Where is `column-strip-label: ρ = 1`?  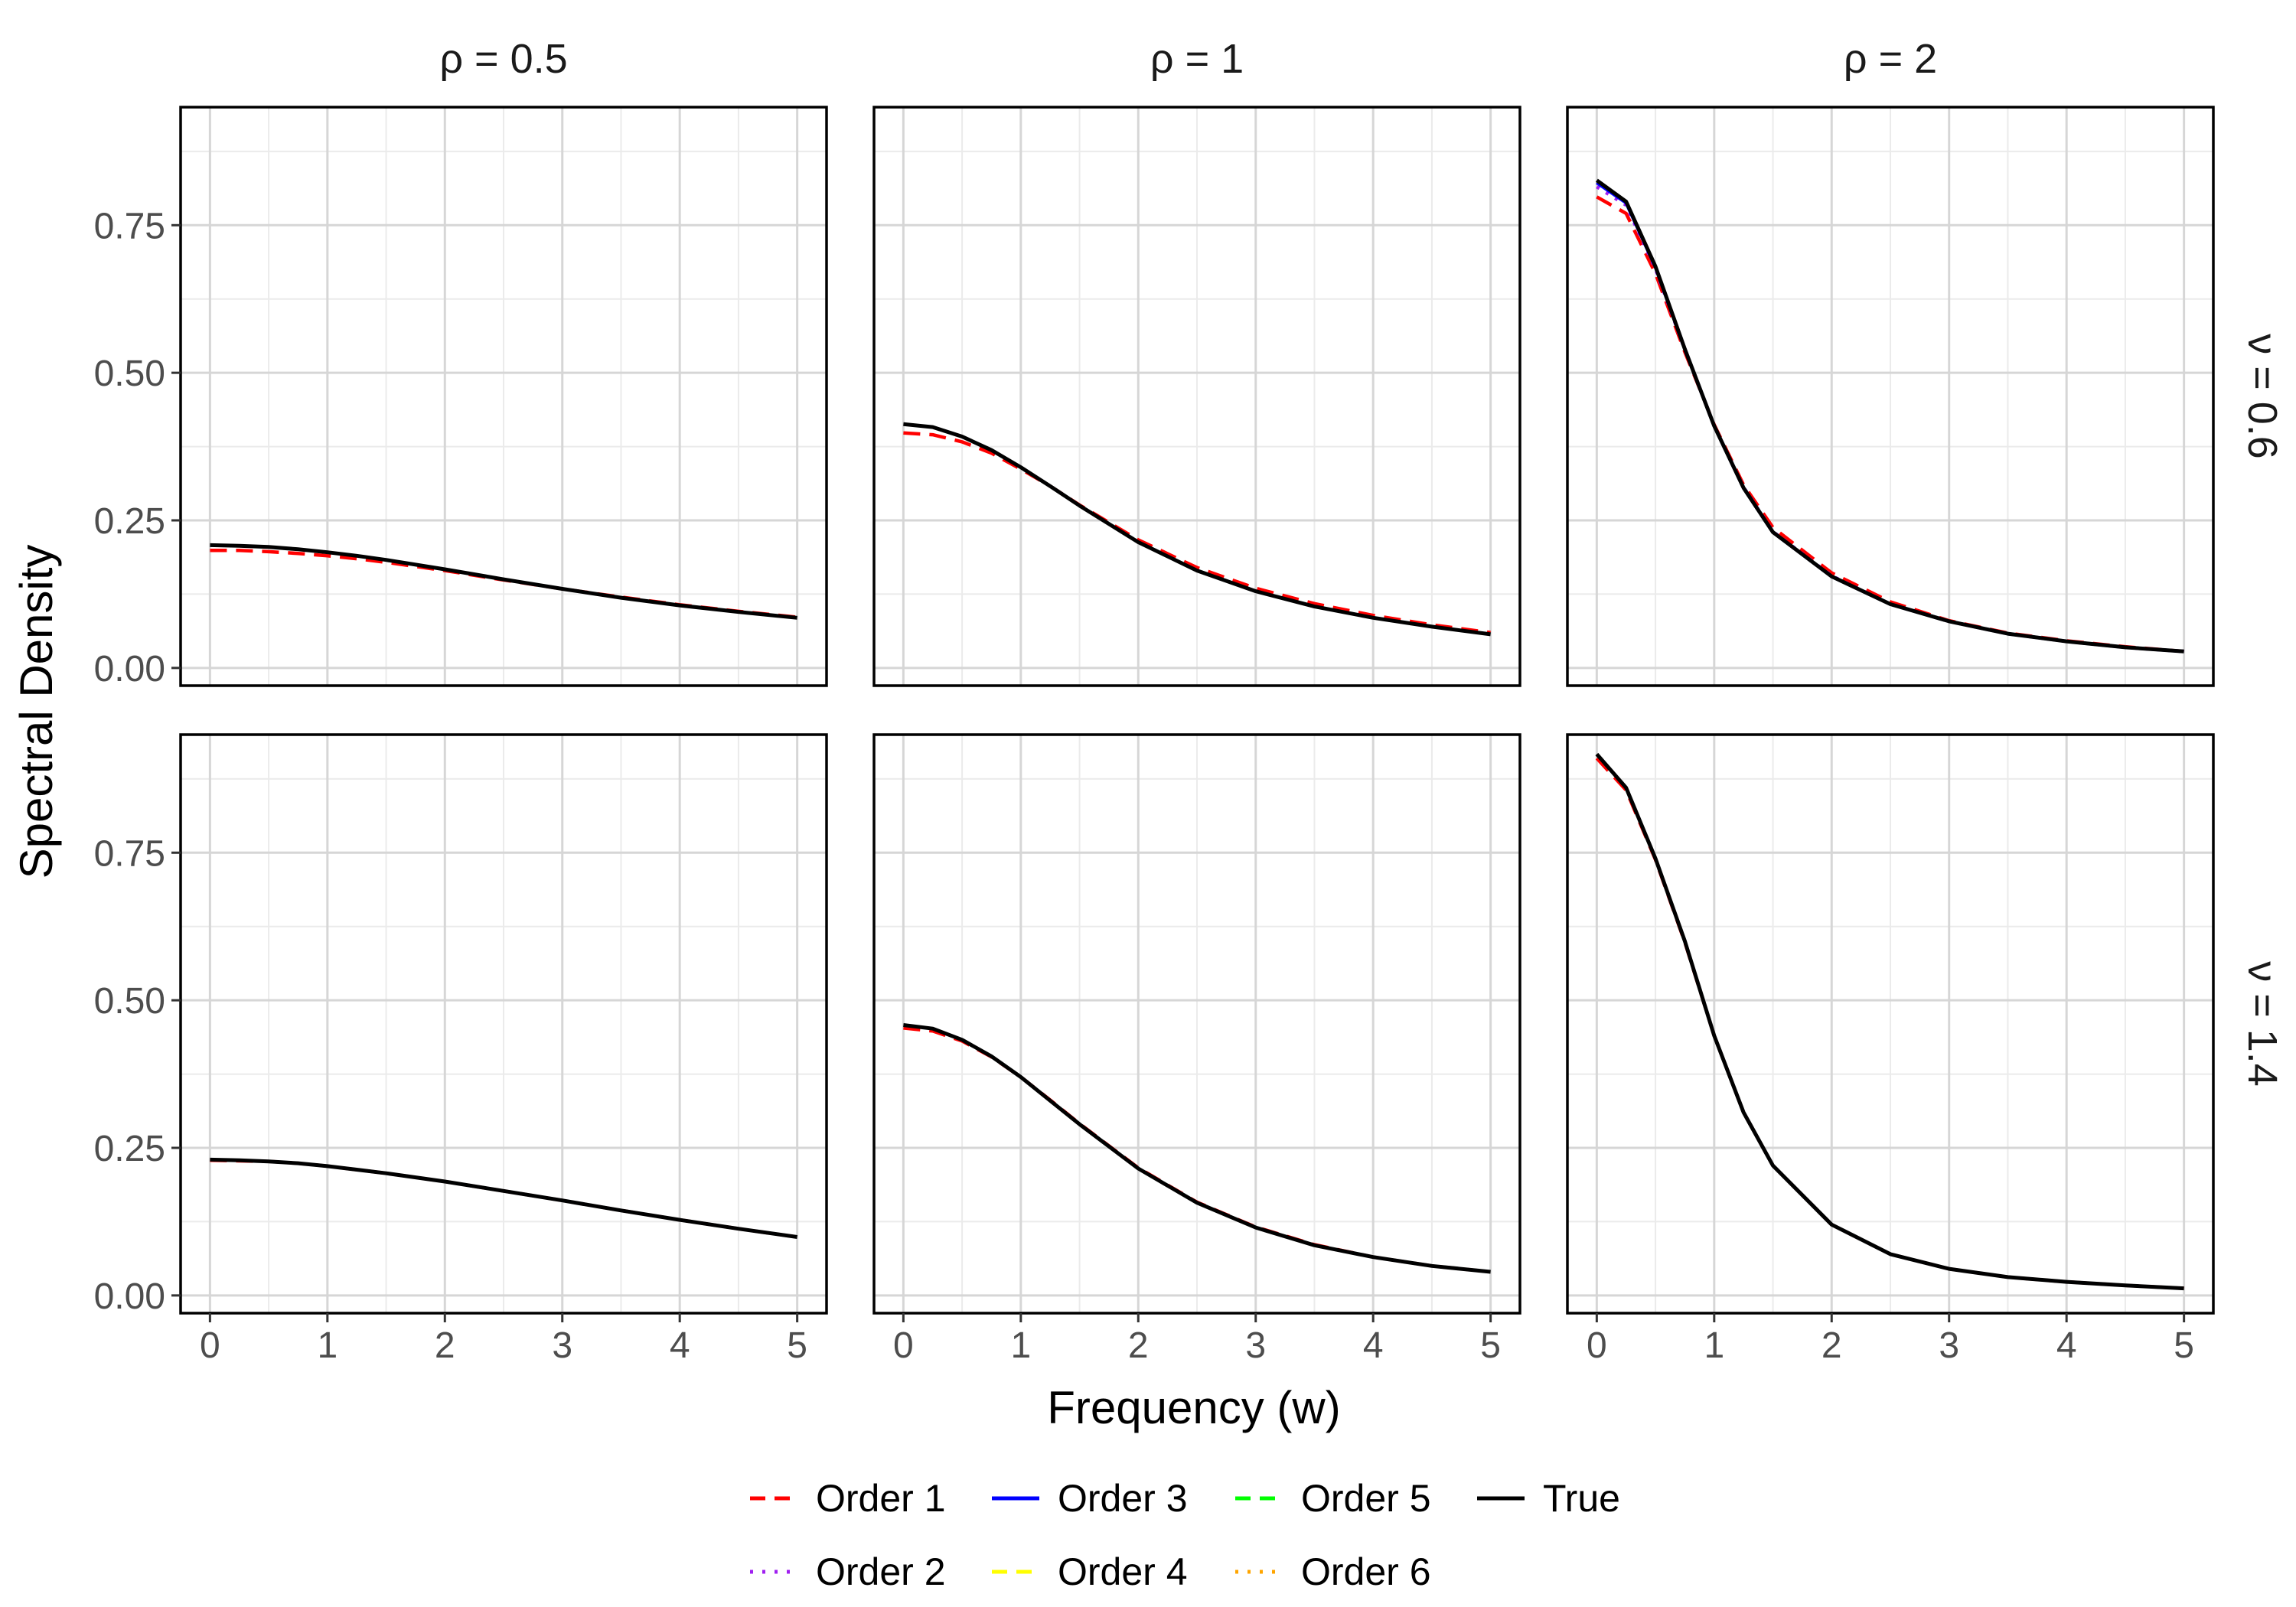 column-strip-label: ρ = 1 is located at coordinates (1197, 59).